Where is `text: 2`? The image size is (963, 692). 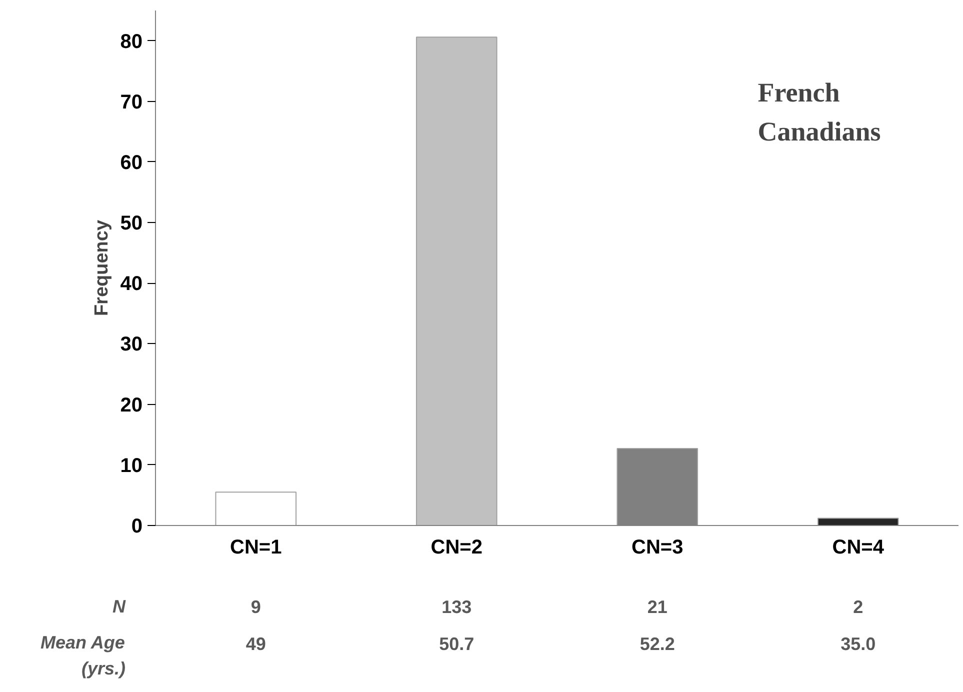
text: 2 is located at coordinates (858, 607).